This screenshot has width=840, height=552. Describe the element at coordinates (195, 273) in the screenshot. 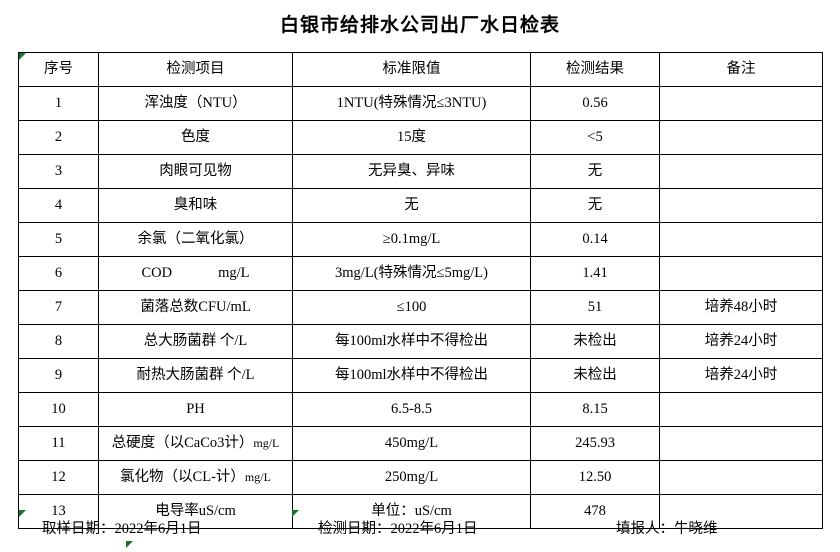

I see `cell-test-item: COD mg/L` at that location.